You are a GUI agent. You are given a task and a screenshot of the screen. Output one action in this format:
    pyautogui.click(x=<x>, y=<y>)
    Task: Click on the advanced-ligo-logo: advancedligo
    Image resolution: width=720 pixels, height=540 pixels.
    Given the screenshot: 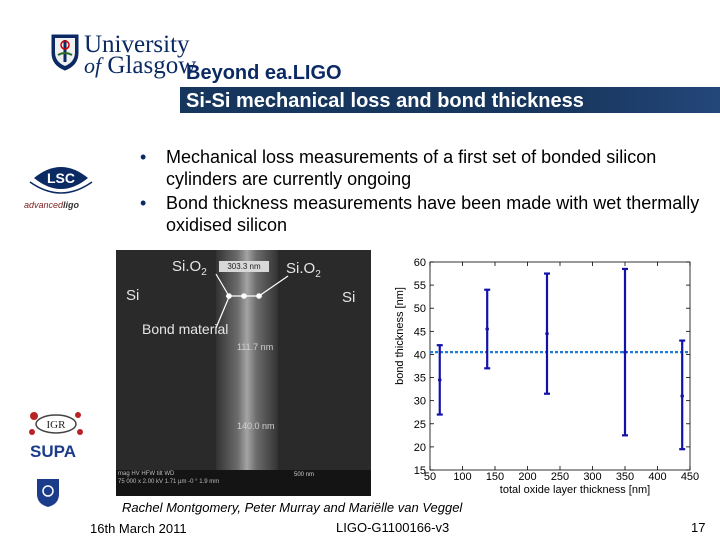 What is the action you would take?
    pyautogui.click(x=51, y=205)
    